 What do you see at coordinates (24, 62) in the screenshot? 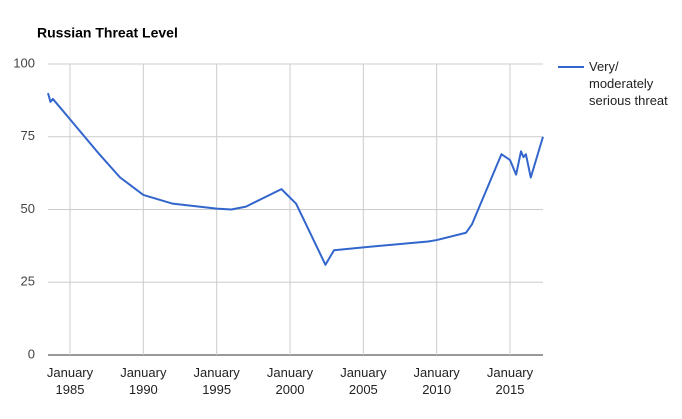
I see `y-tick-label: 100` at bounding box center [24, 62].